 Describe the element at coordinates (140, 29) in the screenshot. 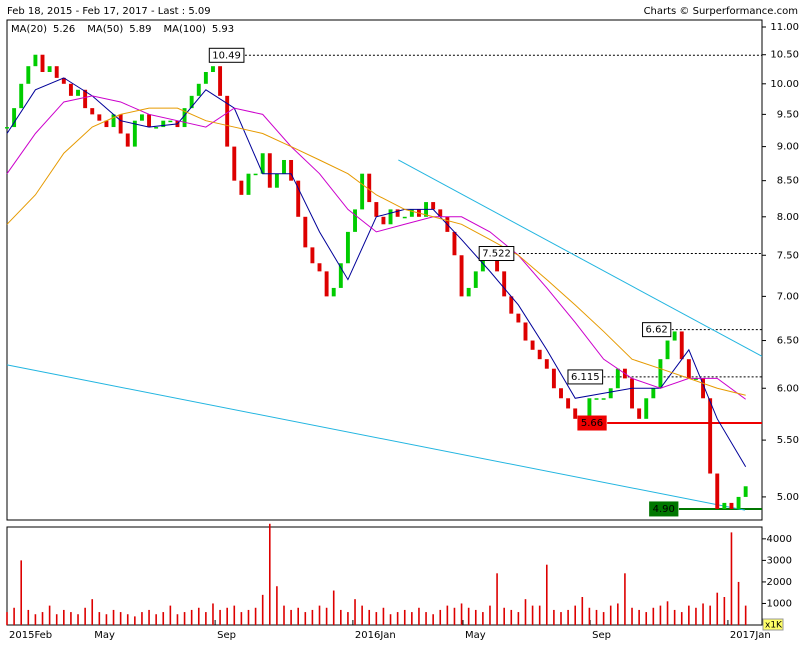

I see `legend-value: 5.89` at that location.